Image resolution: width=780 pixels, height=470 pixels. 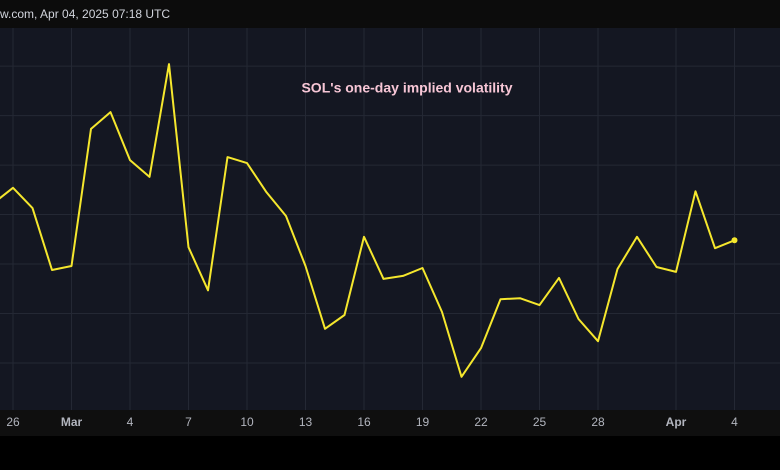 What do you see at coordinates (734, 240) in the screenshot?
I see `end-point` at bounding box center [734, 240].